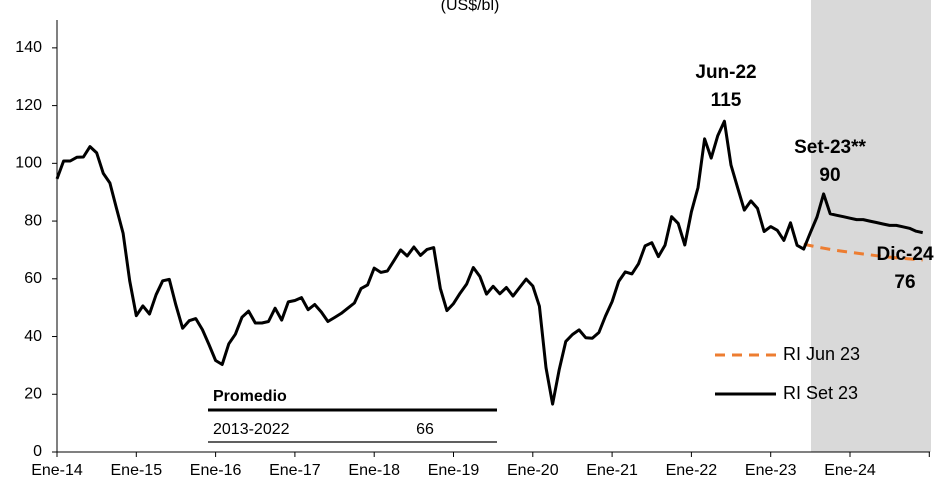 This screenshot has width=939, height=488. What do you see at coordinates (216, 470) in the screenshot?
I see `x-tick-label: Ene-16` at bounding box center [216, 470].